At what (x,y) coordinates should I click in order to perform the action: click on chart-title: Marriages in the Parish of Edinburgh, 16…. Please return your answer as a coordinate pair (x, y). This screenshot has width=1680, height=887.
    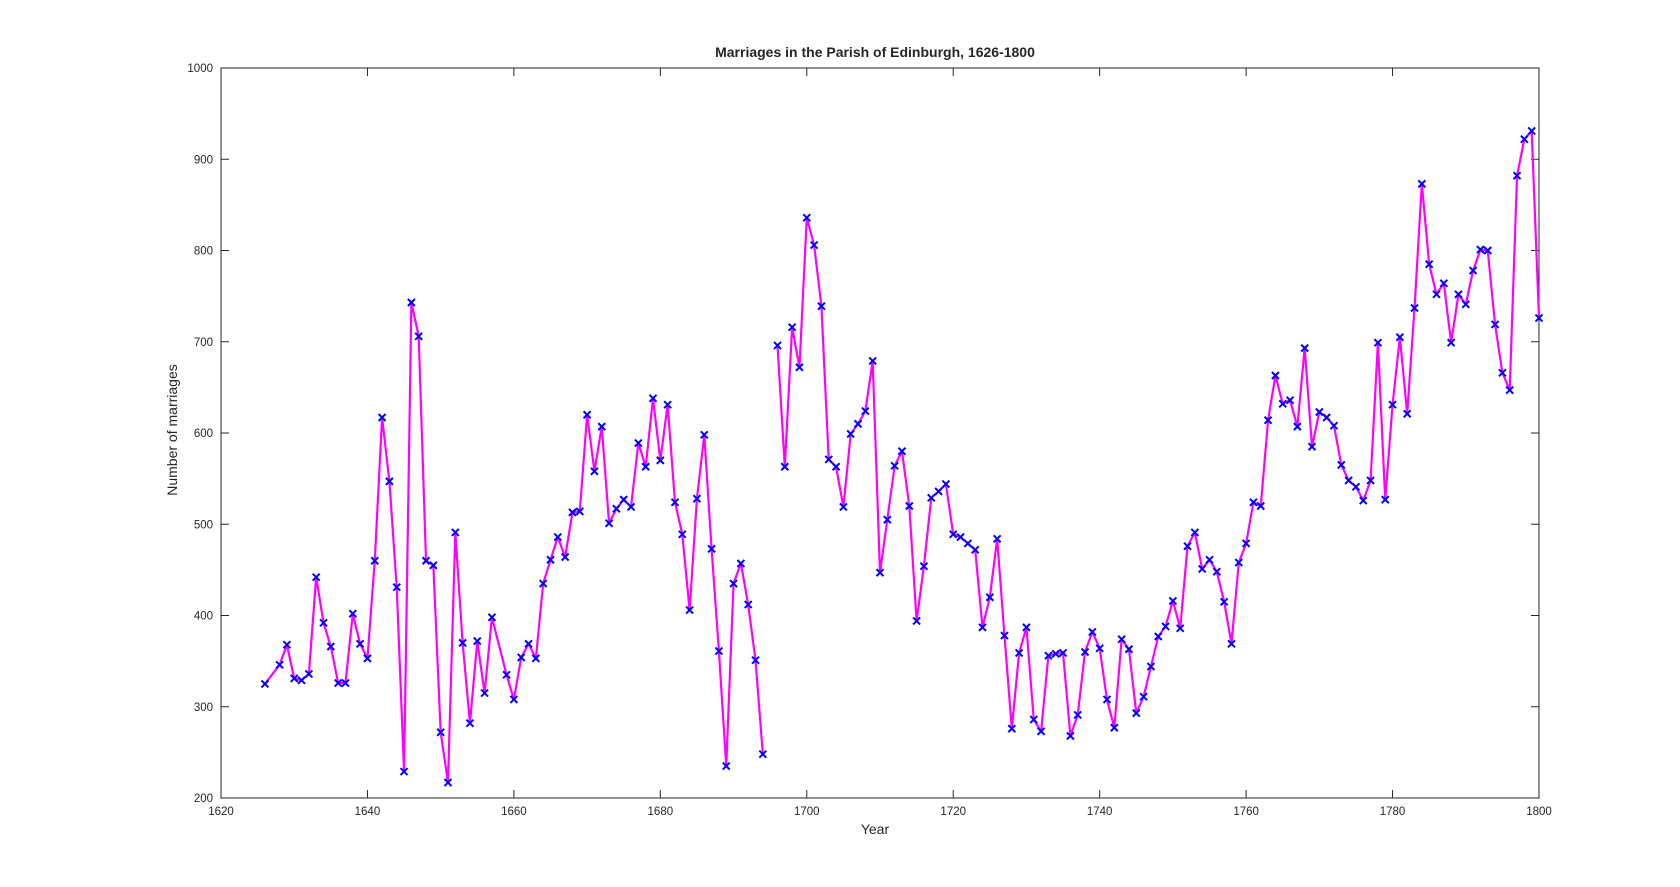
    Looking at the image, I should click on (875, 52).